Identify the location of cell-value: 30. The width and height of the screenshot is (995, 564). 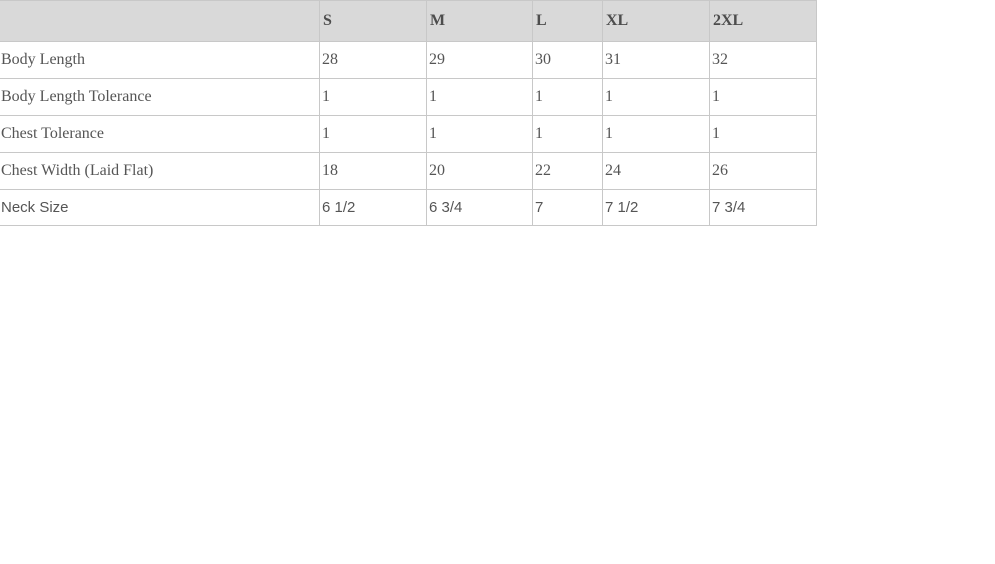
(567, 60).